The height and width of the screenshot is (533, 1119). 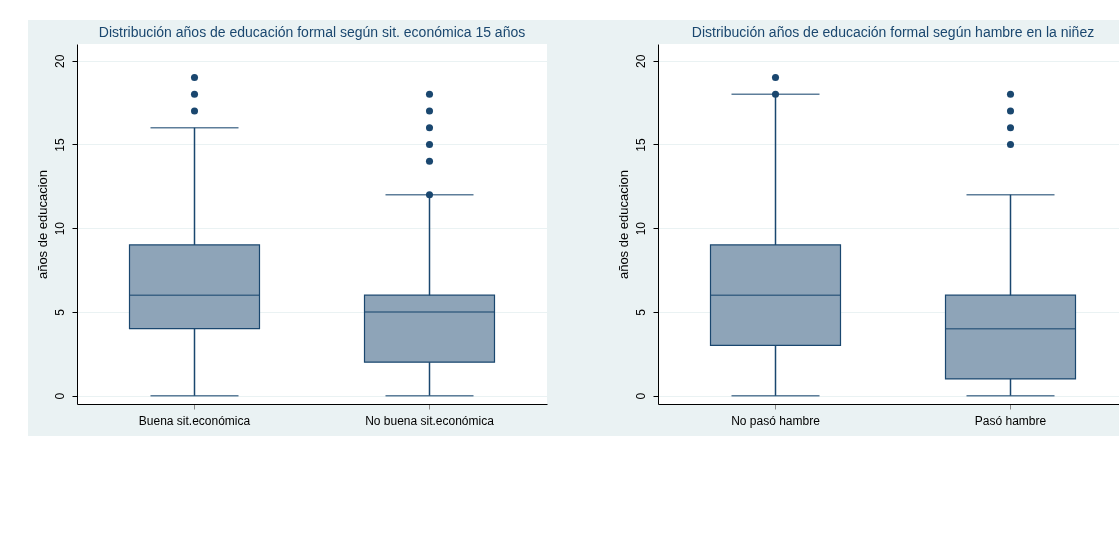 What do you see at coordinates (776, 420) in the screenshot?
I see `x-tick-label: No pasó hambre` at bounding box center [776, 420].